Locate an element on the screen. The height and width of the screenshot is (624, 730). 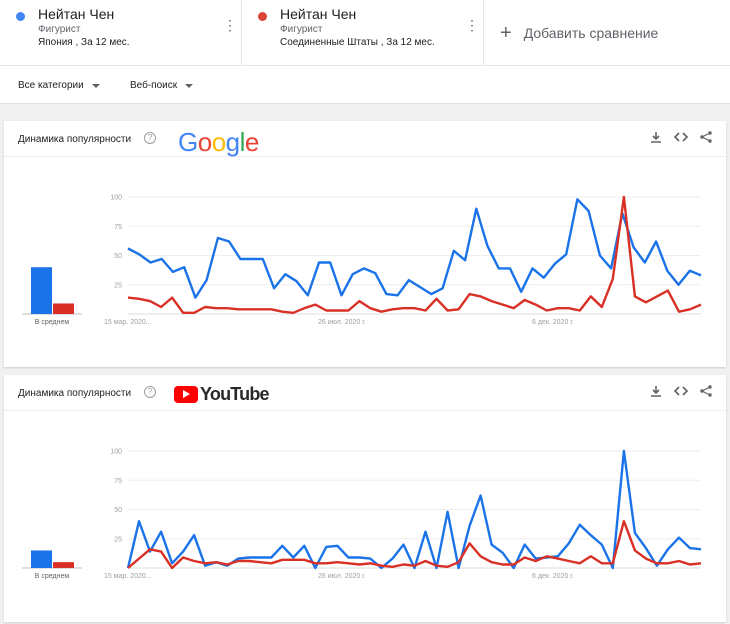
google-logo: Google is located at coordinates (218, 142).